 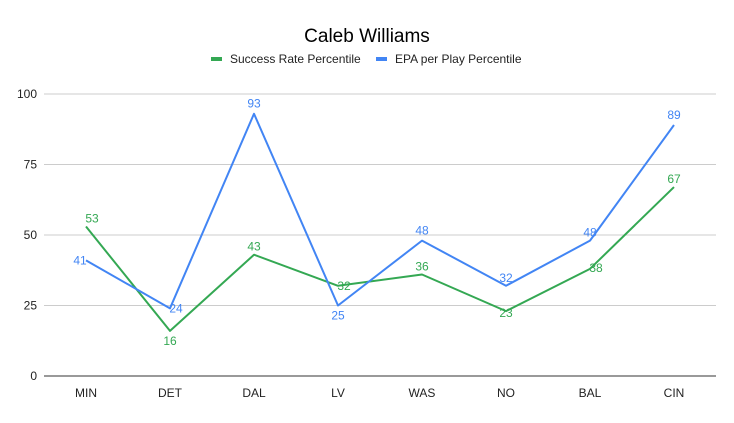 What do you see at coordinates (170, 393) in the screenshot?
I see `x-tick-label: DET` at bounding box center [170, 393].